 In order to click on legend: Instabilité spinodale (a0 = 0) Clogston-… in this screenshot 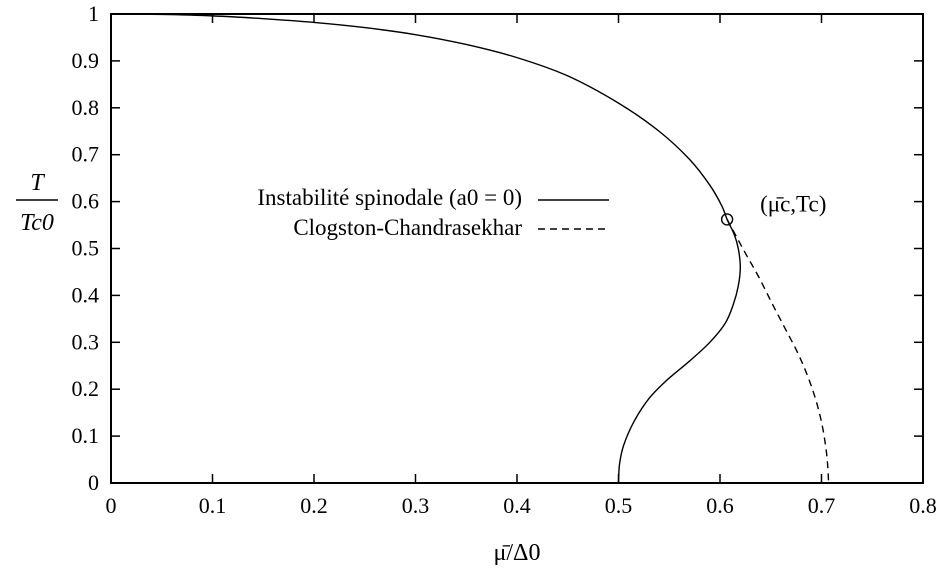, I will do `click(433, 212)`.